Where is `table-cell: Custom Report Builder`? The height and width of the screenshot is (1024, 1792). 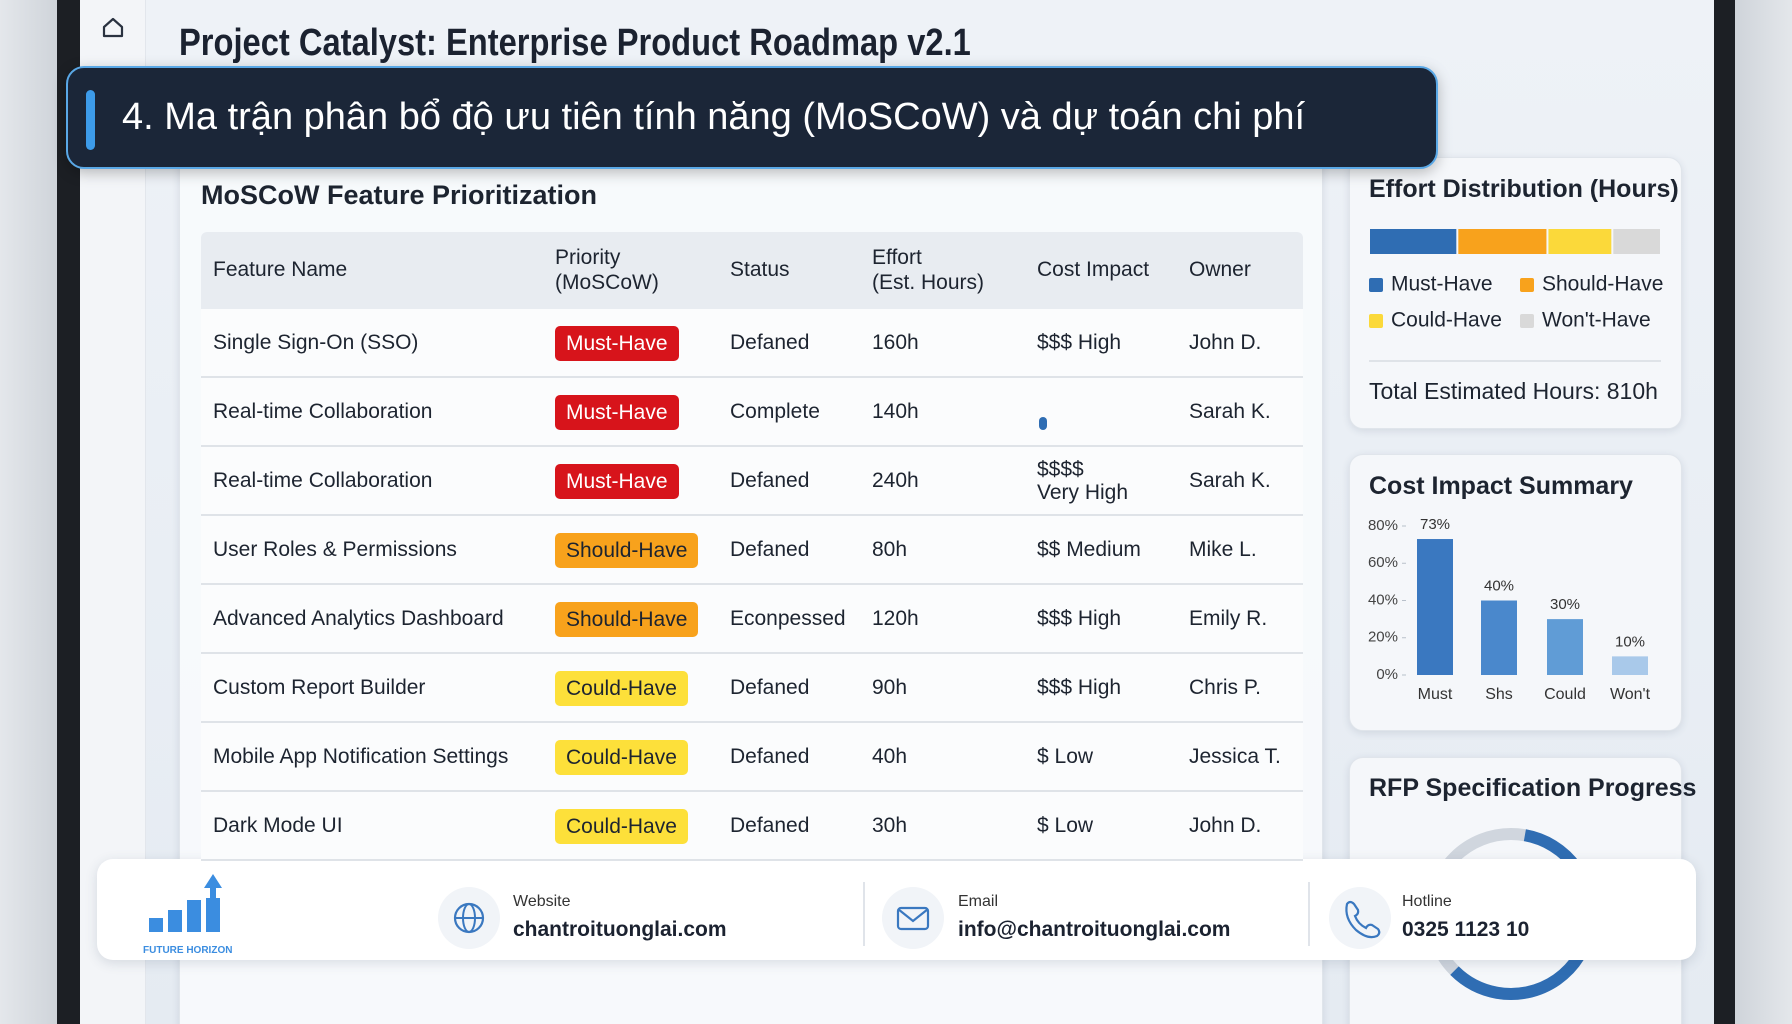 table-cell: Custom Report Builder is located at coordinates (319, 688).